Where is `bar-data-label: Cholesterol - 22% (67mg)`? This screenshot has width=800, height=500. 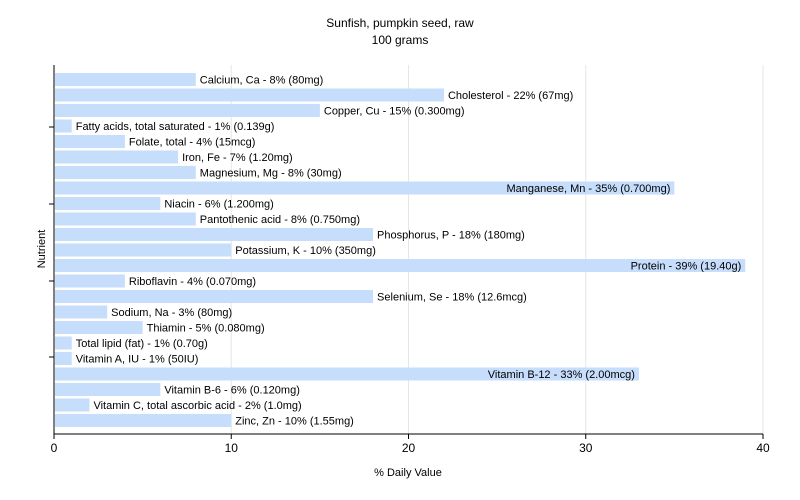 bar-data-label: Cholesterol - 22% (67mg) is located at coordinates (510, 96).